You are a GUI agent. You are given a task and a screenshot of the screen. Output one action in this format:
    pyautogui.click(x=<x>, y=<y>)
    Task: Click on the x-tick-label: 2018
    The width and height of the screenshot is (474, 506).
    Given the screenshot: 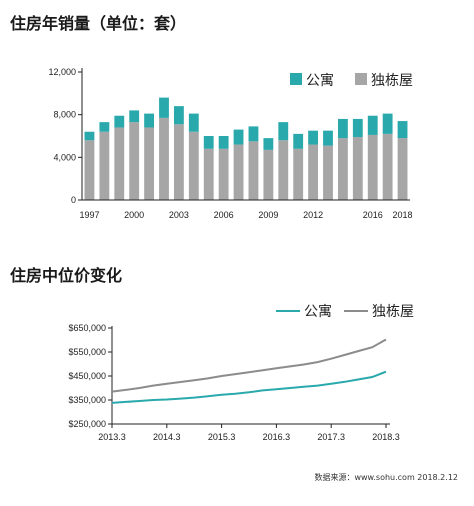 What is the action you would take?
    pyautogui.click(x=403, y=215)
    